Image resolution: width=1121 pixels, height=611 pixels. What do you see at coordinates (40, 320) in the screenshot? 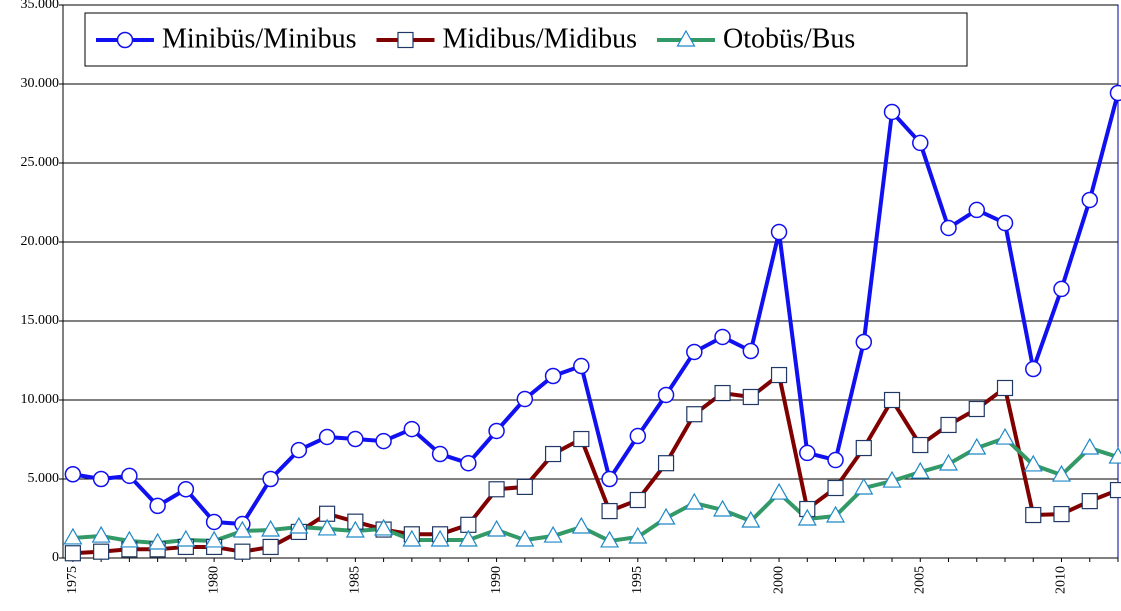
I see `y-tick-label: 15.000` at bounding box center [40, 320].